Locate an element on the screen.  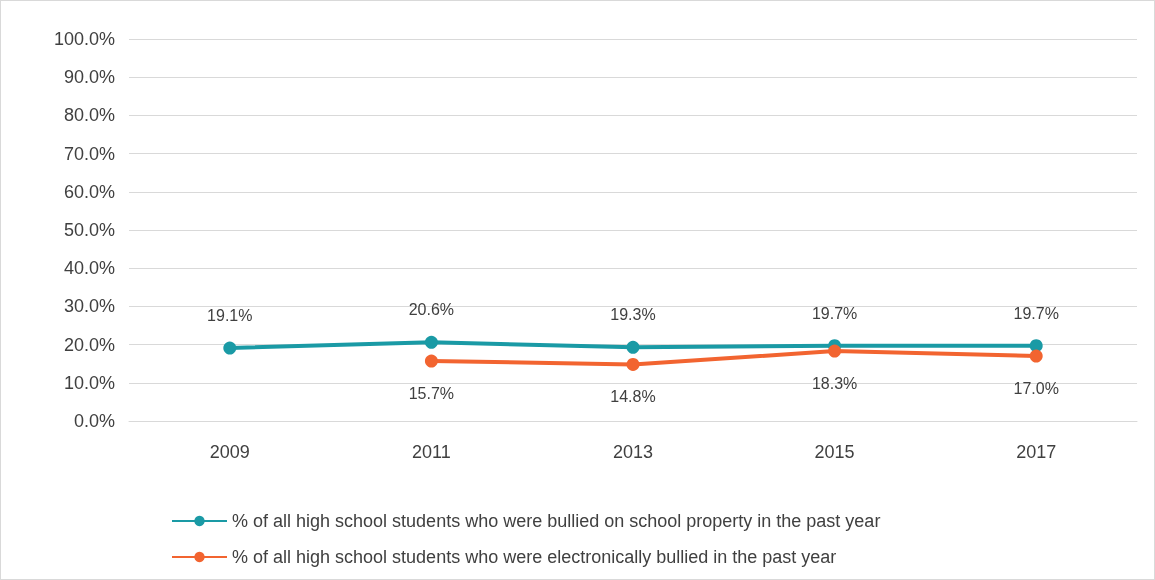
y-tick-label: 40.0% is located at coordinates (89, 268).